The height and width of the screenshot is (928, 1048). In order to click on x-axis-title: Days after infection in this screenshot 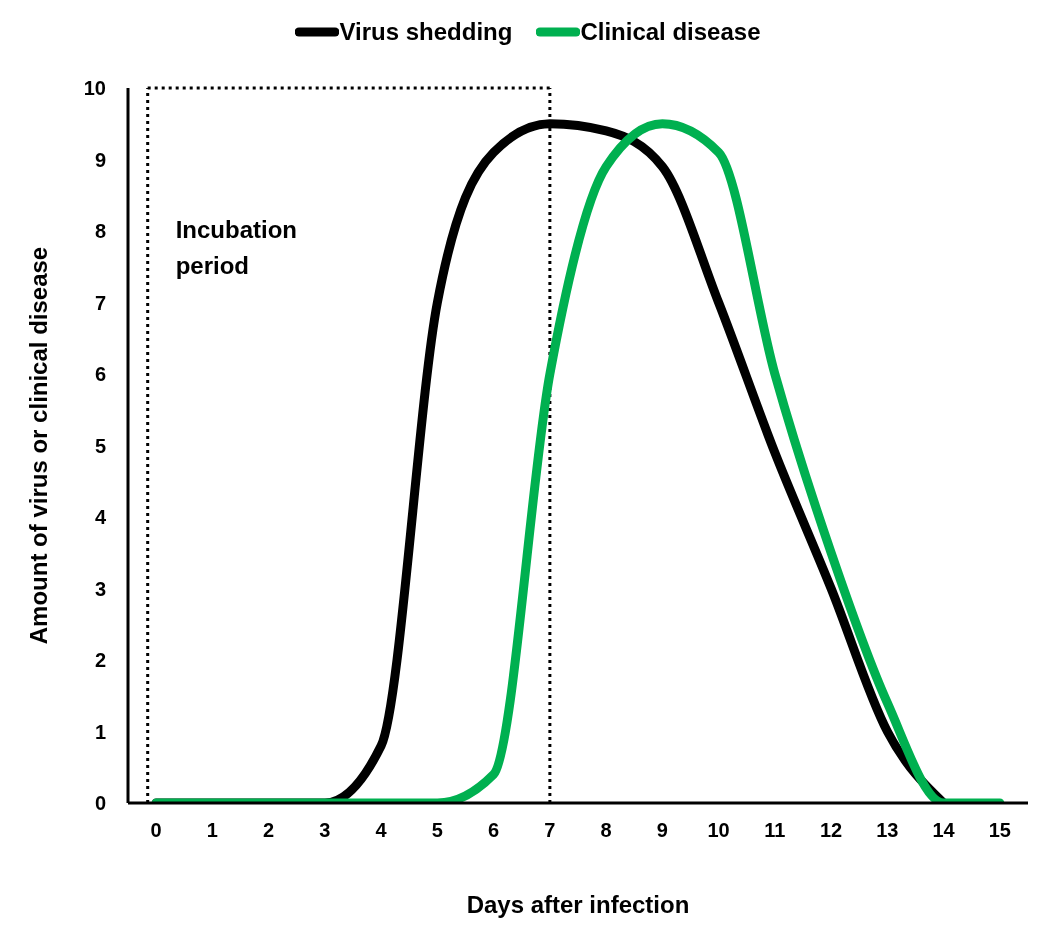, I will do `click(578, 904)`.